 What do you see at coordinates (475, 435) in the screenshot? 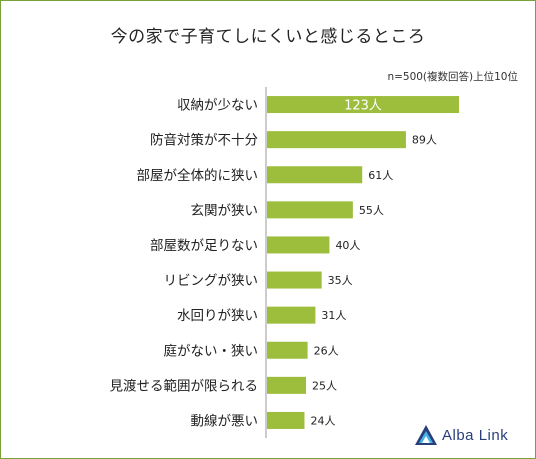
I see `alba-link-logo-text: Alba Link` at bounding box center [475, 435].